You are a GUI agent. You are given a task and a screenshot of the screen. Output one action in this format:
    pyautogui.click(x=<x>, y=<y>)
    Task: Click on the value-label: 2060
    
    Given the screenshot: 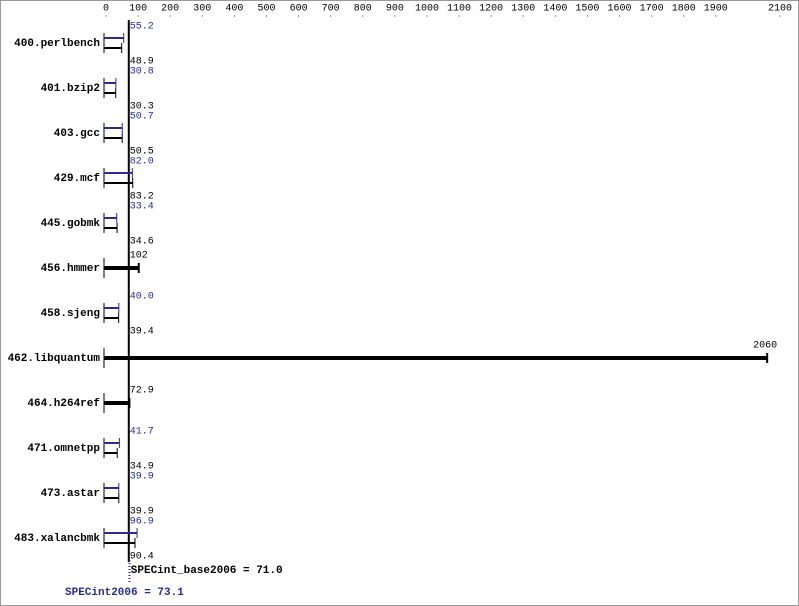 What is the action you would take?
    pyautogui.click(x=765, y=346)
    